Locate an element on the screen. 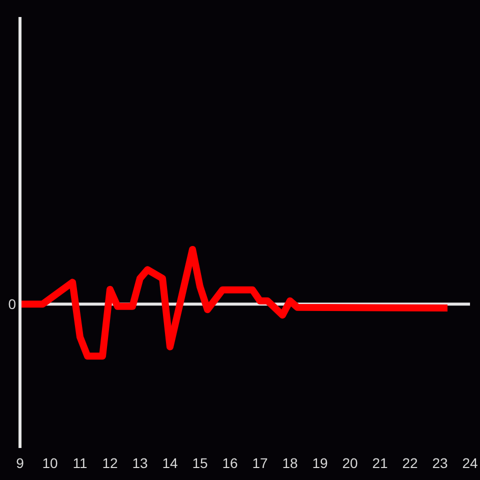 The height and width of the screenshot is (480, 480). x-tick-label: 11 is located at coordinates (80, 462).